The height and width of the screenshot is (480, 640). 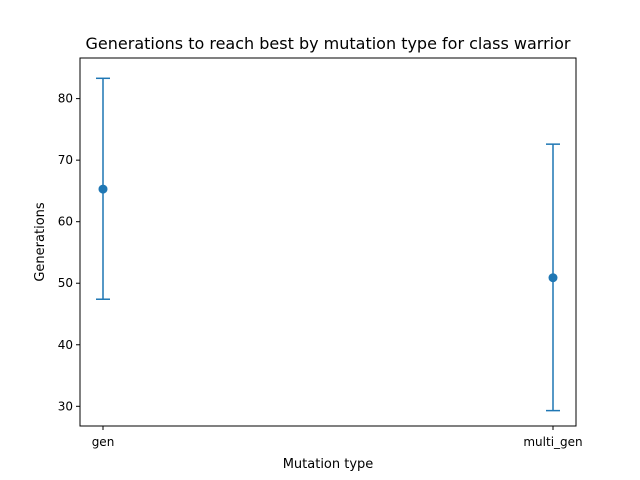 What do you see at coordinates (65, 99) in the screenshot?
I see `y-tick-label-80: 80` at bounding box center [65, 99].